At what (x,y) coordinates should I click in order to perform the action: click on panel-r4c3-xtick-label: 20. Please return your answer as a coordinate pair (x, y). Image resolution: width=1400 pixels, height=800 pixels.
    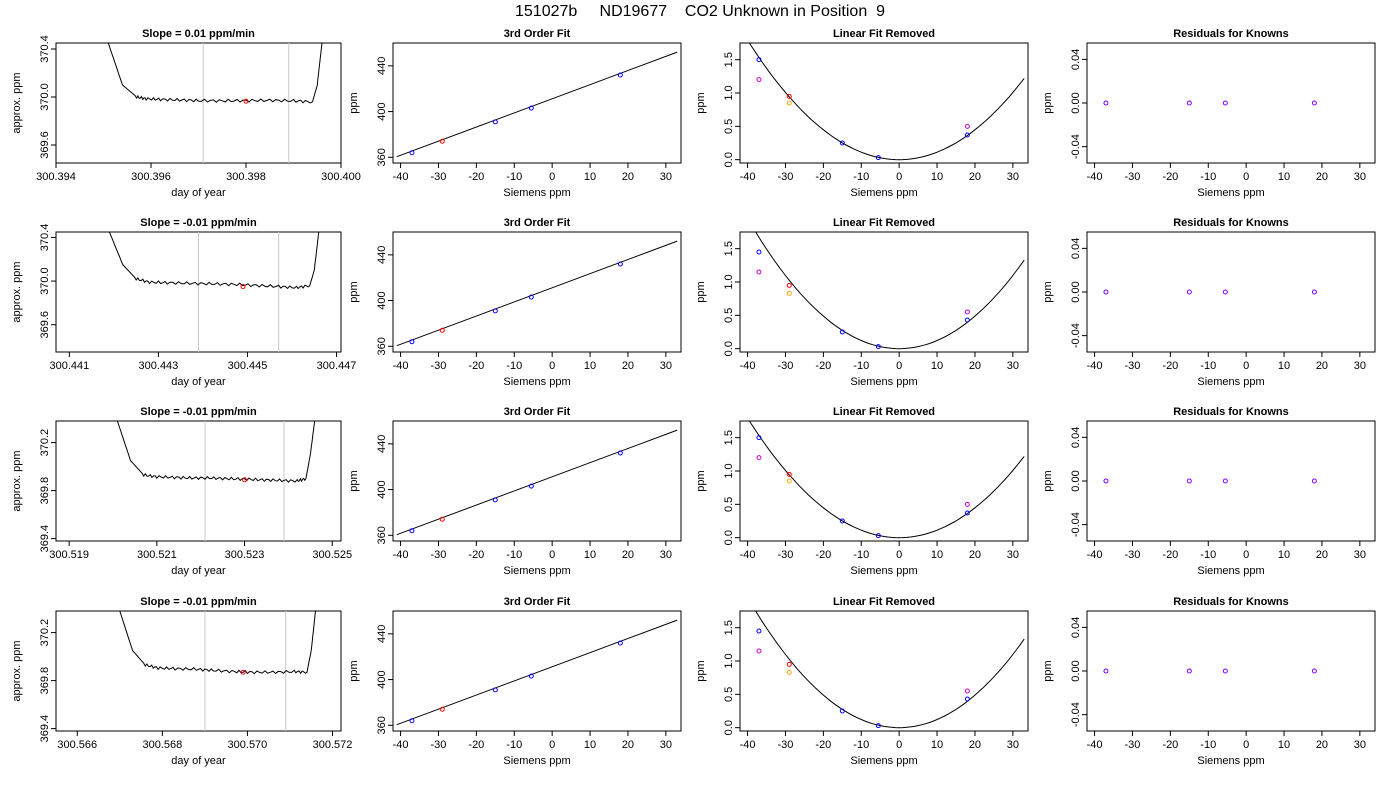
    Looking at the image, I should click on (975, 745).